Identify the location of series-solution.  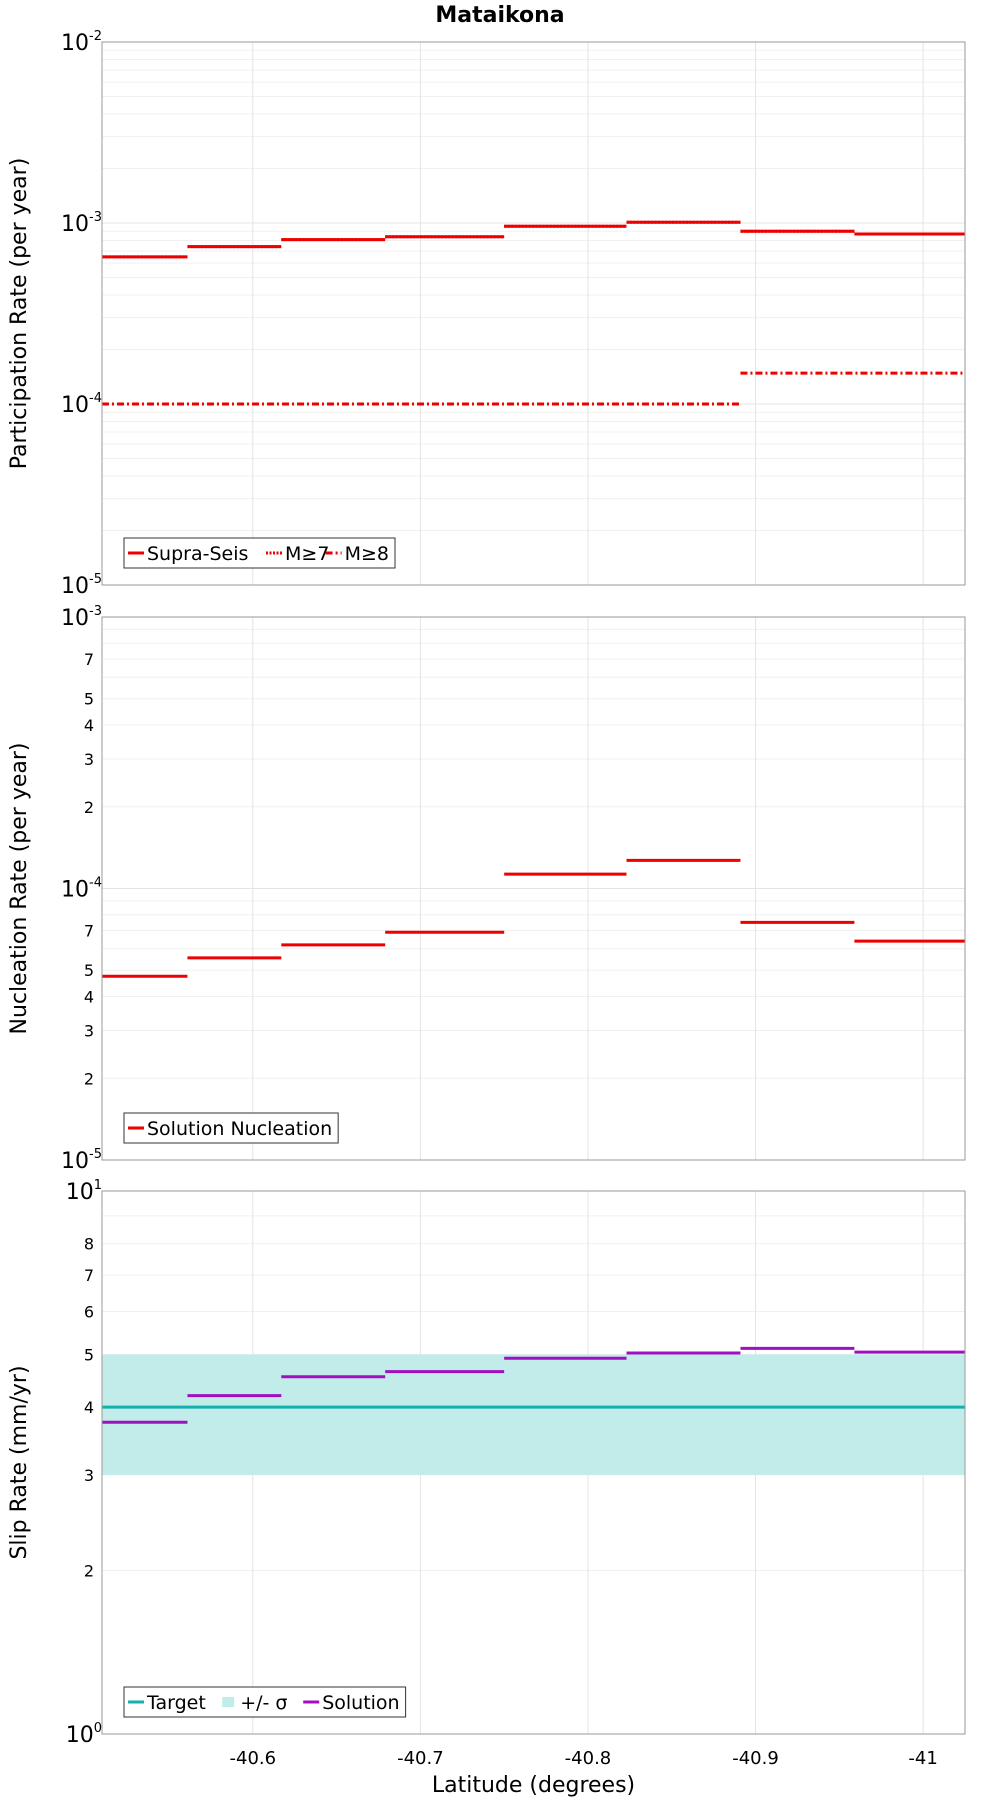
(533, 1385).